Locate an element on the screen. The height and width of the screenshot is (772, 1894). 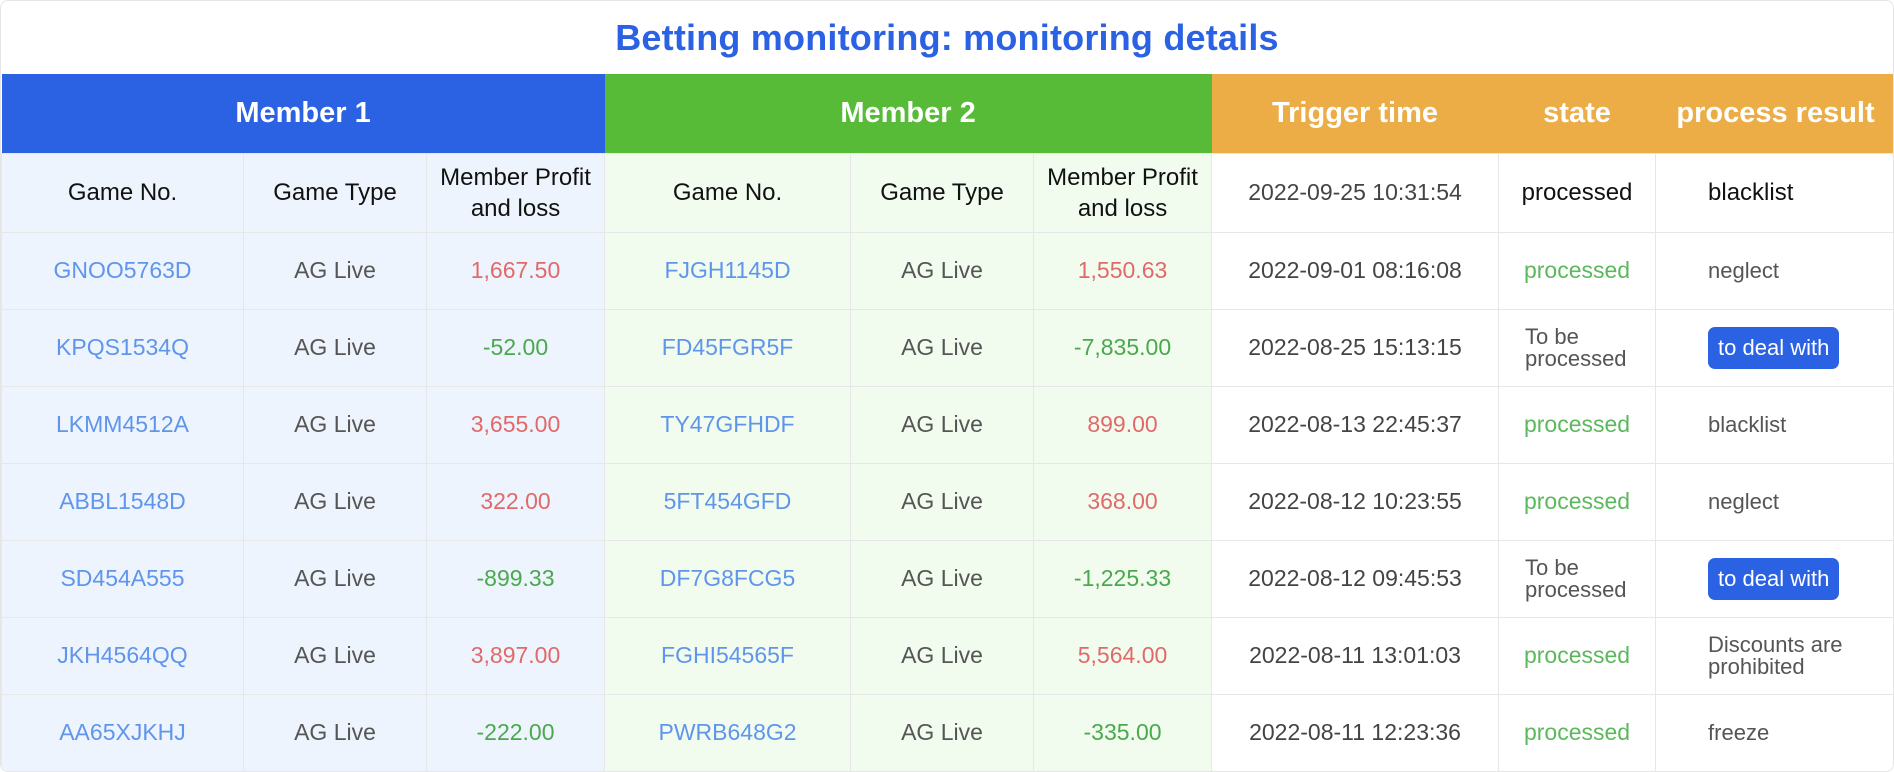
member2-header: Member 2 is located at coordinates (908, 113).